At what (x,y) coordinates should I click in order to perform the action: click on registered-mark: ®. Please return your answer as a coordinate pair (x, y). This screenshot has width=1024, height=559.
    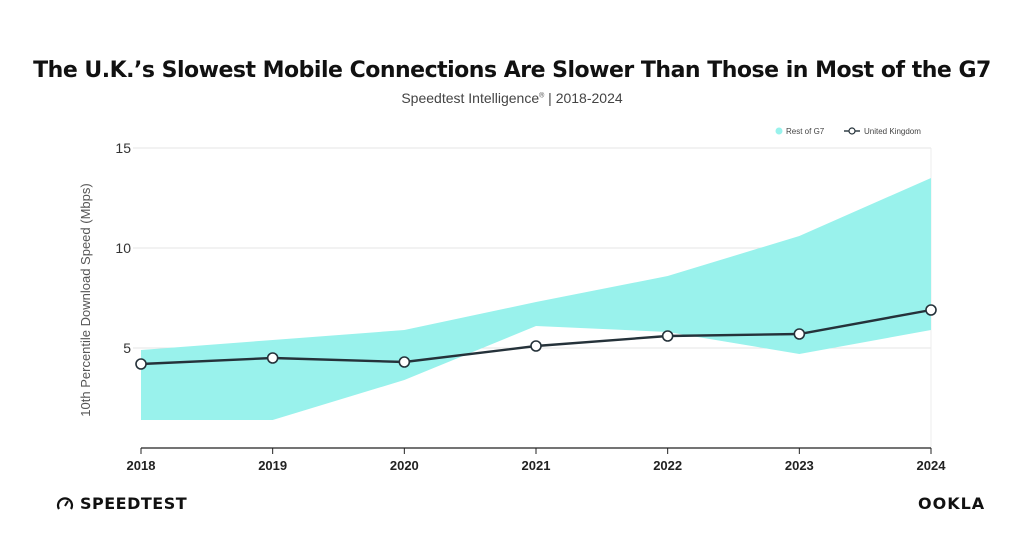
    Looking at the image, I should click on (542, 96).